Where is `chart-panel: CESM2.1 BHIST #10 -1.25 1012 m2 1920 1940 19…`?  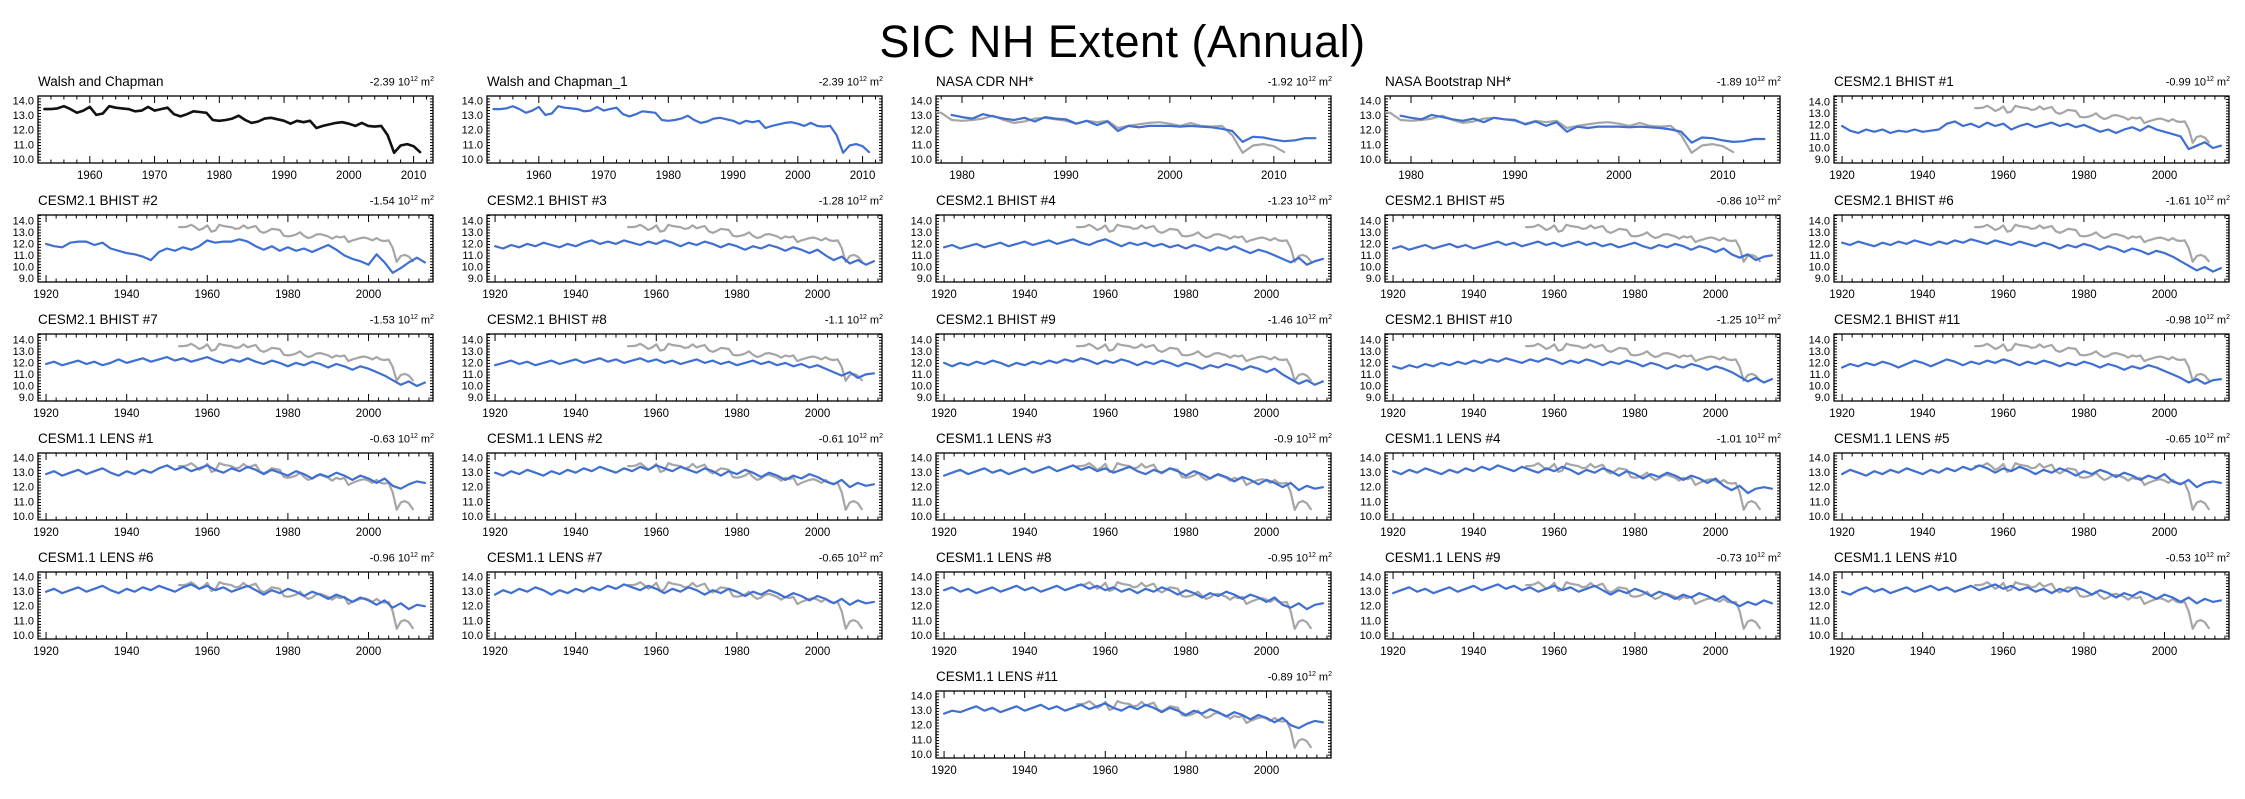
chart-panel: CESM2.1 BHIST #10 -1.25 1012 m2 1920 1940 19… is located at coordinates (1571, 371).